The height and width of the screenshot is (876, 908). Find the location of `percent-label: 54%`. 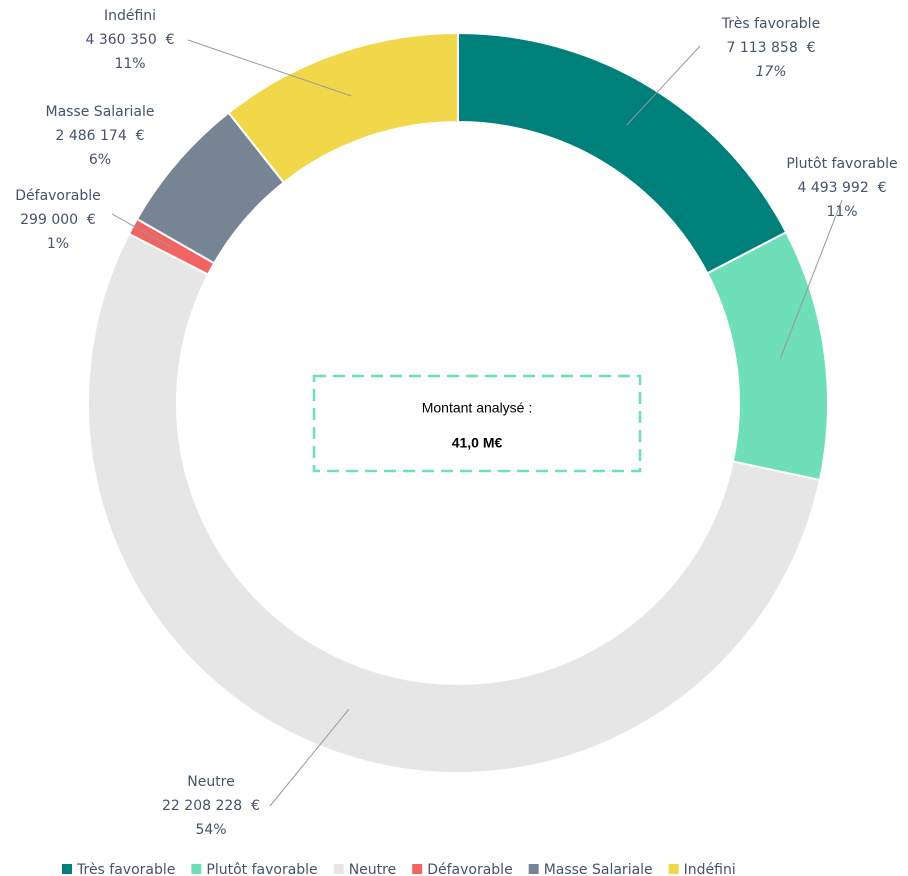

percent-label: 54% is located at coordinates (210, 830).